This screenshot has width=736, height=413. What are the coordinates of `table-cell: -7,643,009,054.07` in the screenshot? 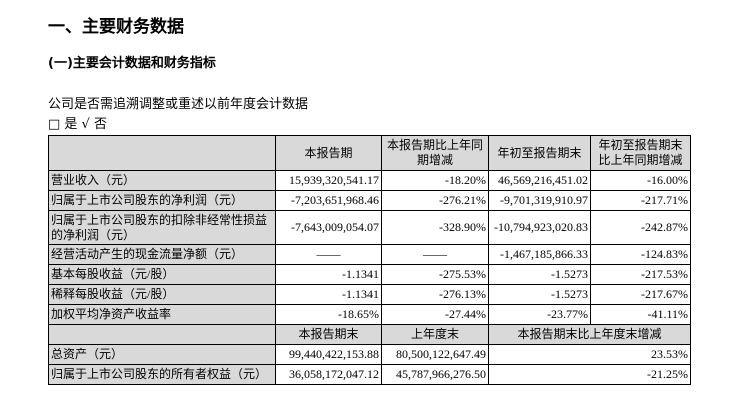 It's located at (328, 227).